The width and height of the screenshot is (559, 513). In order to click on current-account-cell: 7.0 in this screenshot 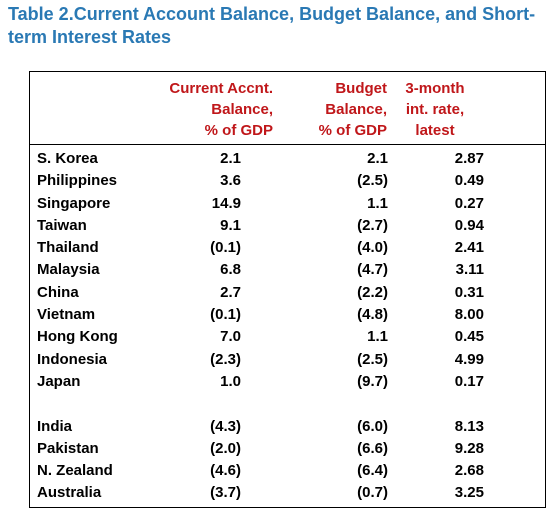, I will do `click(230, 337)`.